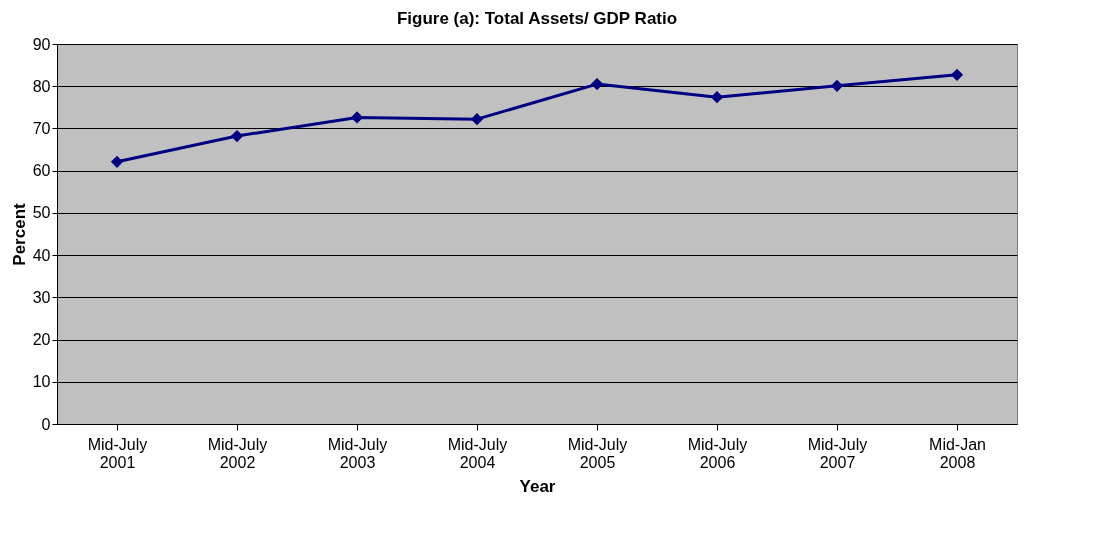 This screenshot has width=1108, height=535. I want to click on y-tick-label: 70, so click(41, 128).